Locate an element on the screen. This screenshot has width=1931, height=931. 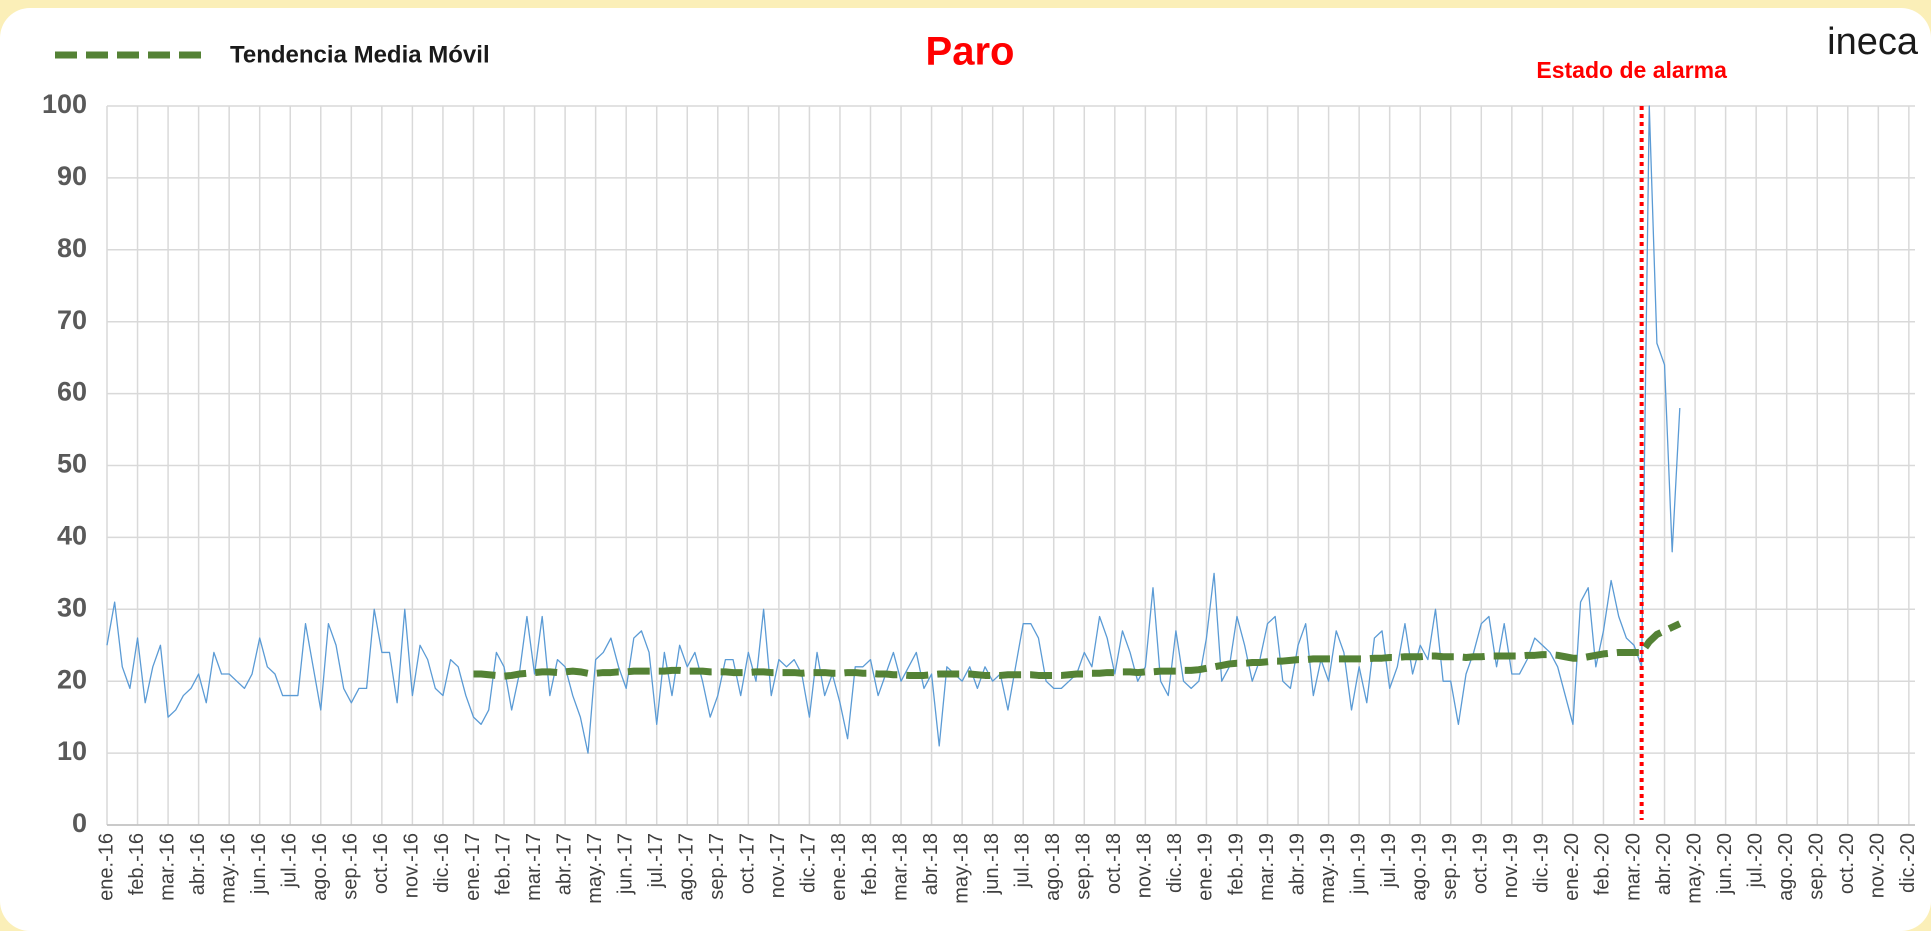
x-tick-label: ene.-16 is located at coordinates (106, 867).